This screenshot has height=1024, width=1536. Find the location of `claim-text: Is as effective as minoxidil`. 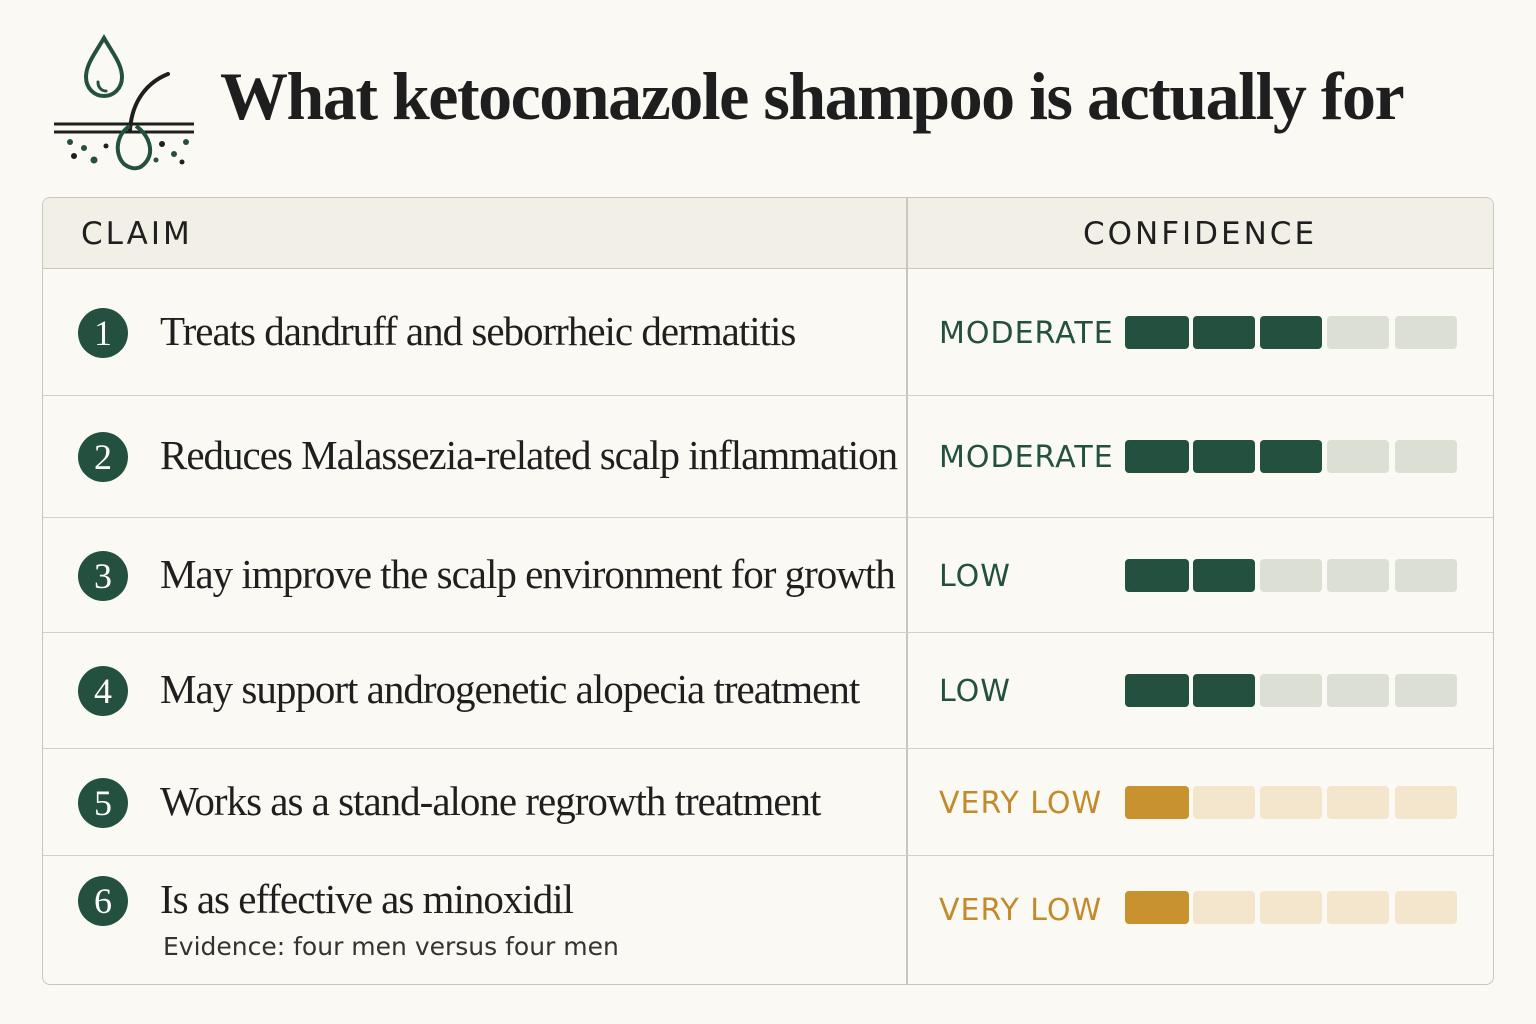

claim-text: Is as effective as minoxidil is located at coordinates (367, 899).